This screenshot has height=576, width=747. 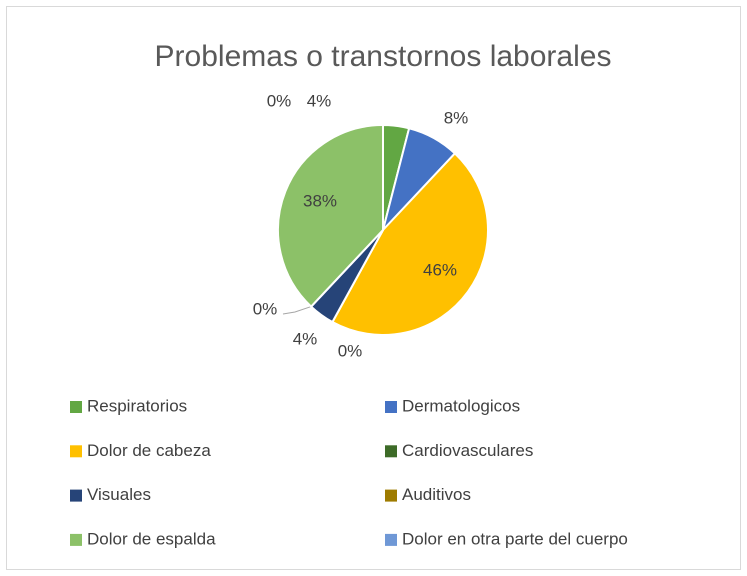 What do you see at coordinates (297, 310) in the screenshot?
I see `leader-line` at bounding box center [297, 310].